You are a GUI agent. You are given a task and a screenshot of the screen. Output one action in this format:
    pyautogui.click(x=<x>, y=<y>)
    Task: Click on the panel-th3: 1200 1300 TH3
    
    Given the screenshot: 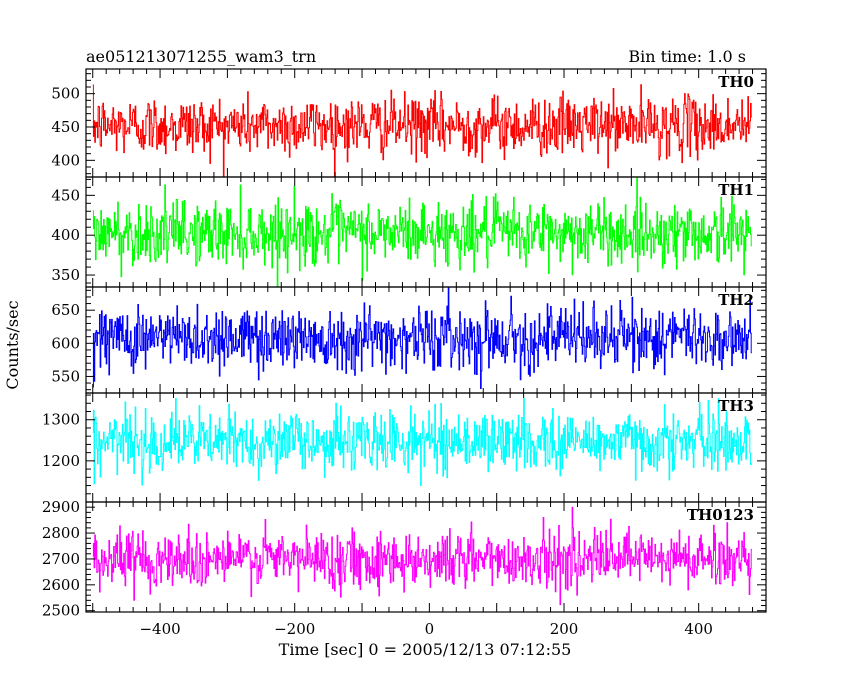 What is the action you would take?
    pyautogui.click(x=404, y=447)
    